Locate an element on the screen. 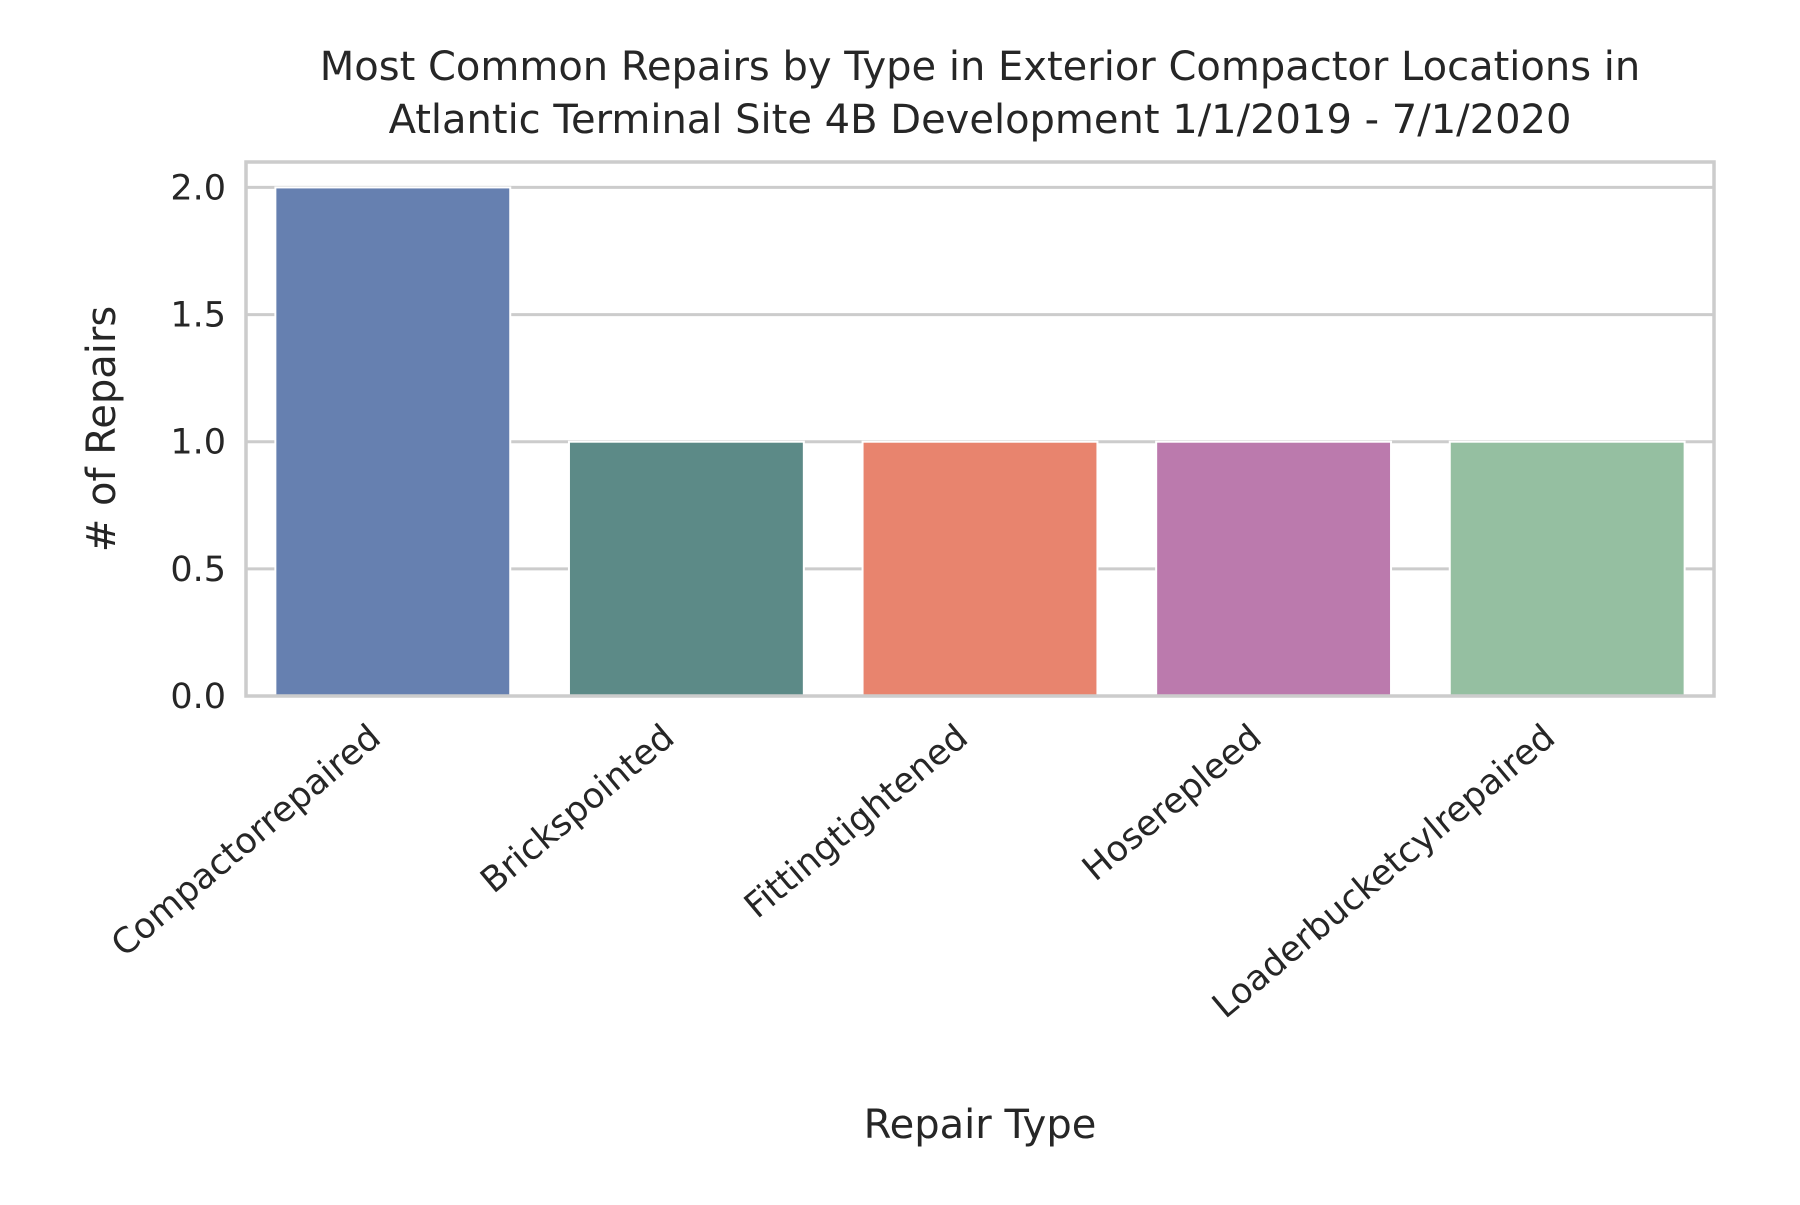 The height and width of the screenshot is (1205, 1800). bar-loaderbucketcylrepaired is located at coordinates (1567, 569).